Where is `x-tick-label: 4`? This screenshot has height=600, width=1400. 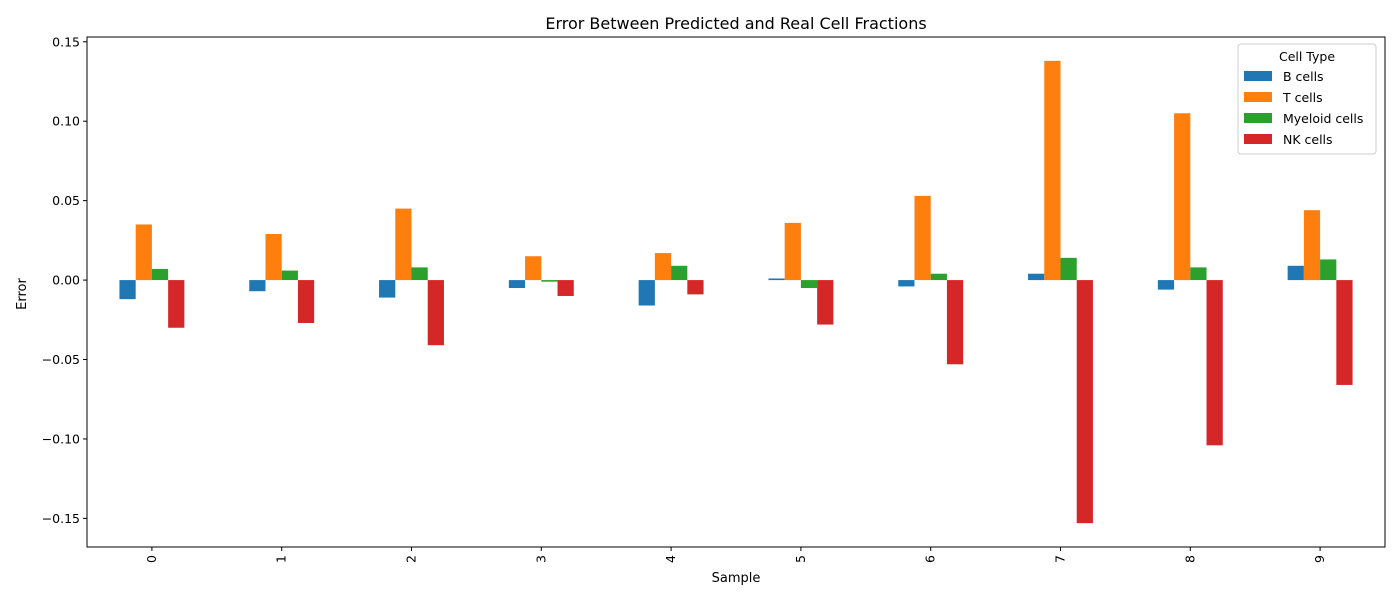 x-tick-label: 4 is located at coordinates (670, 559).